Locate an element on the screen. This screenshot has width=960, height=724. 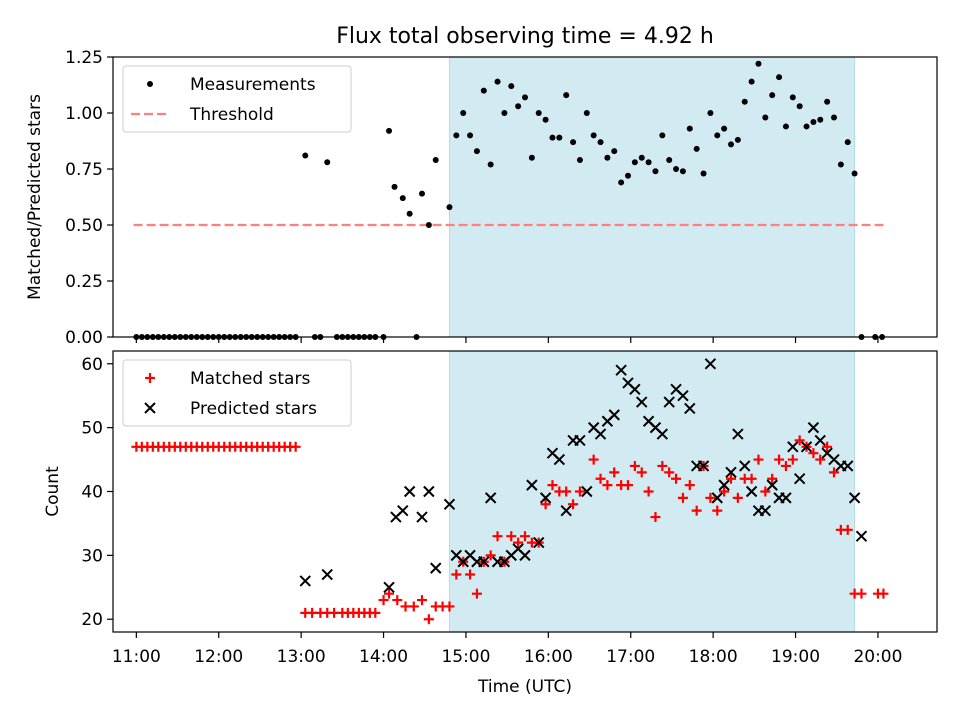
chart-title: Flux total observing time = 4.92 h is located at coordinates (525, 36).